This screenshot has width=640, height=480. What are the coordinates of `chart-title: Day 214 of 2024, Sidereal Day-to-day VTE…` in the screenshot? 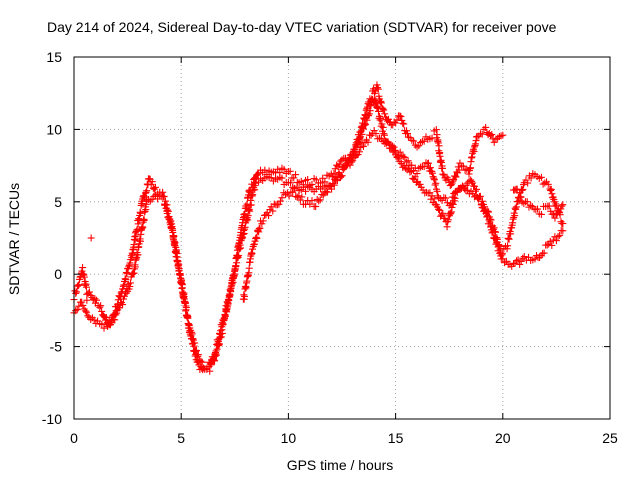 It's located at (302, 27).